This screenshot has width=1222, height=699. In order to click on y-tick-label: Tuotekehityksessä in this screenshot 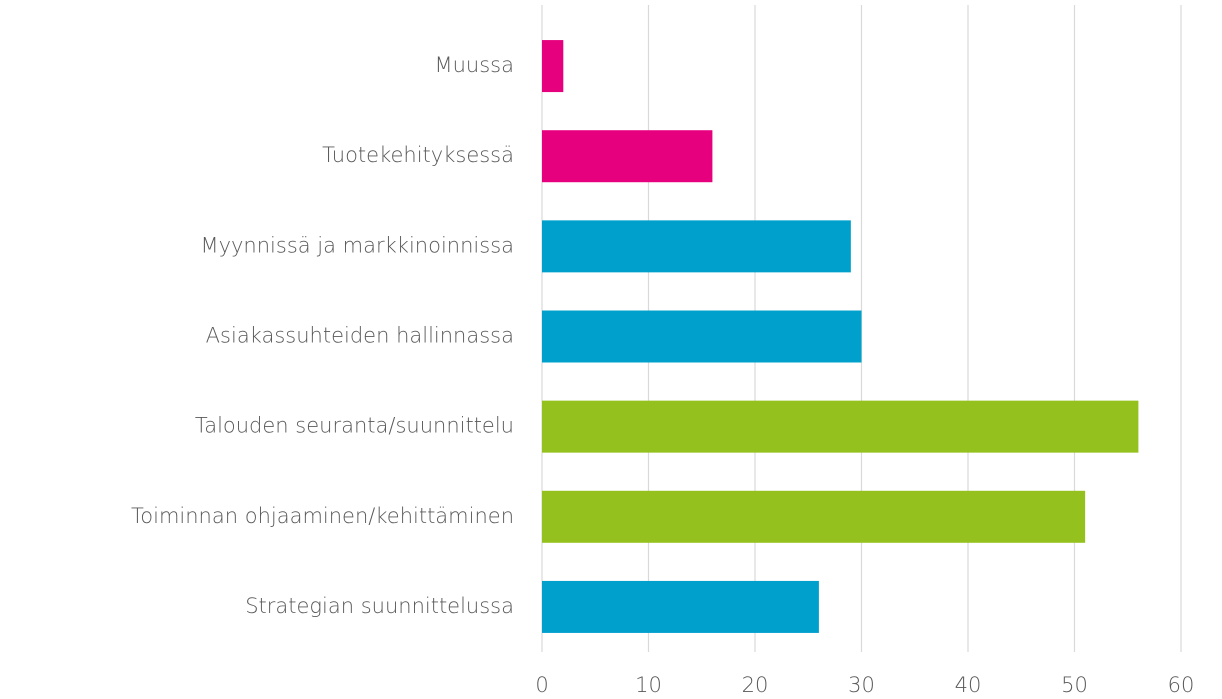, I will do `click(418, 155)`.